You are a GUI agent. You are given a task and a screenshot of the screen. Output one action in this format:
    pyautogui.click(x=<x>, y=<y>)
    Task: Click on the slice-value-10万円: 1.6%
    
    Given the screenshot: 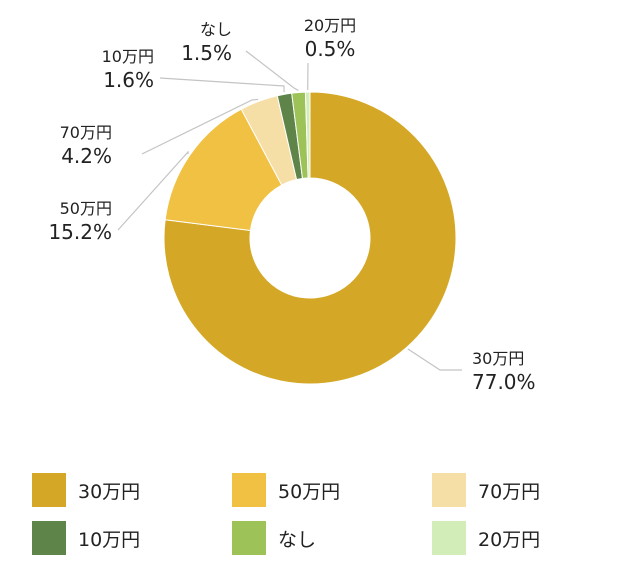 What is the action you would take?
    pyautogui.click(x=128, y=80)
    